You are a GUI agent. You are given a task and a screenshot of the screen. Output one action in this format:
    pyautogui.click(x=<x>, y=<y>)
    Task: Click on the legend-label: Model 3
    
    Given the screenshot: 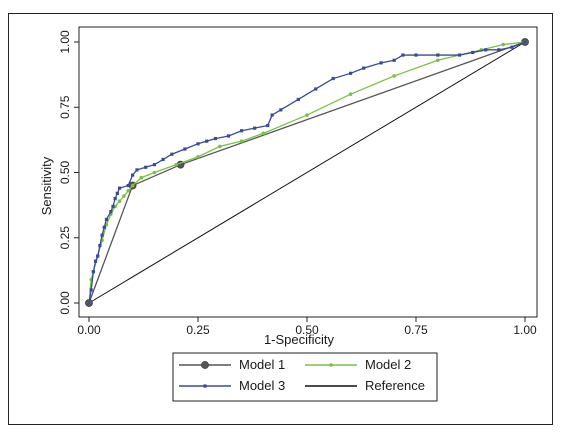 What is the action you would take?
    pyautogui.click(x=262, y=385)
    